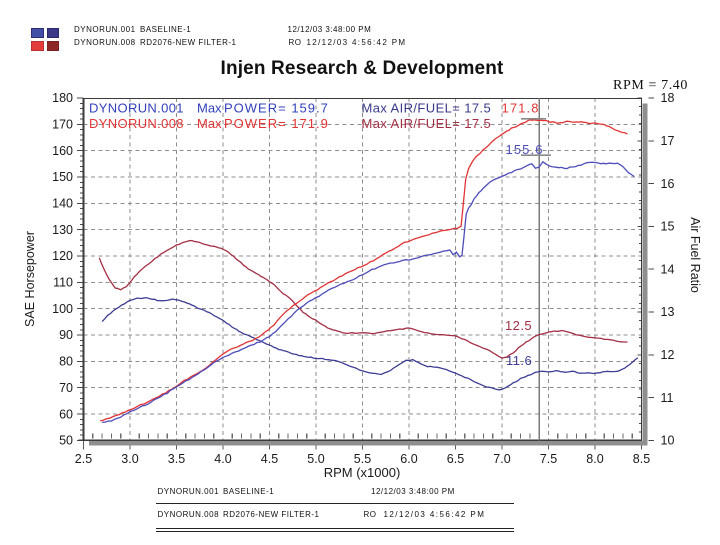 The height and width of the screenshot is (545, 720). I want to click on svg-text: POWER= 171.9, so click(276, 123).